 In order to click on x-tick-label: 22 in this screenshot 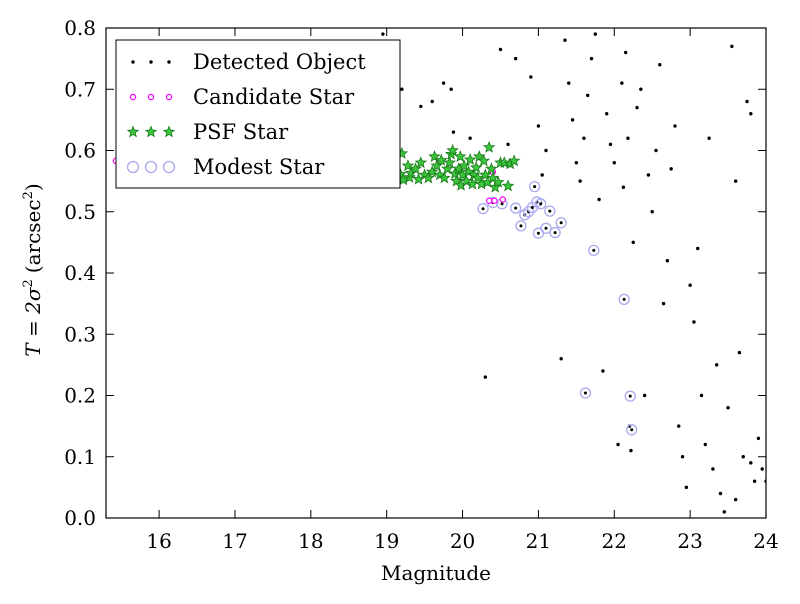, I will do `click(614, 541)`.